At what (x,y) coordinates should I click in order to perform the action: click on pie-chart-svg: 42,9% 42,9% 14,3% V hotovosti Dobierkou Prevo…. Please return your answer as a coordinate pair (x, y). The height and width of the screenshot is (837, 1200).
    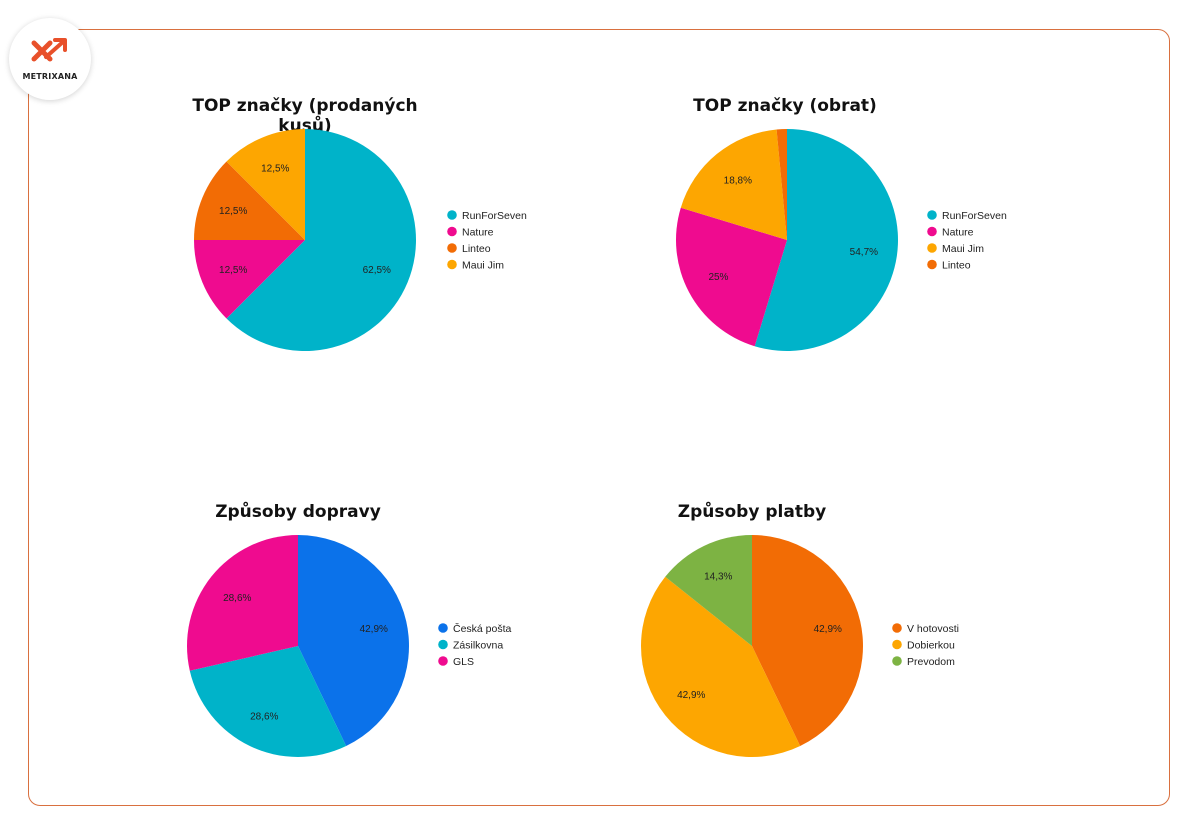
    Looking at the image, I should click on (800, 646).